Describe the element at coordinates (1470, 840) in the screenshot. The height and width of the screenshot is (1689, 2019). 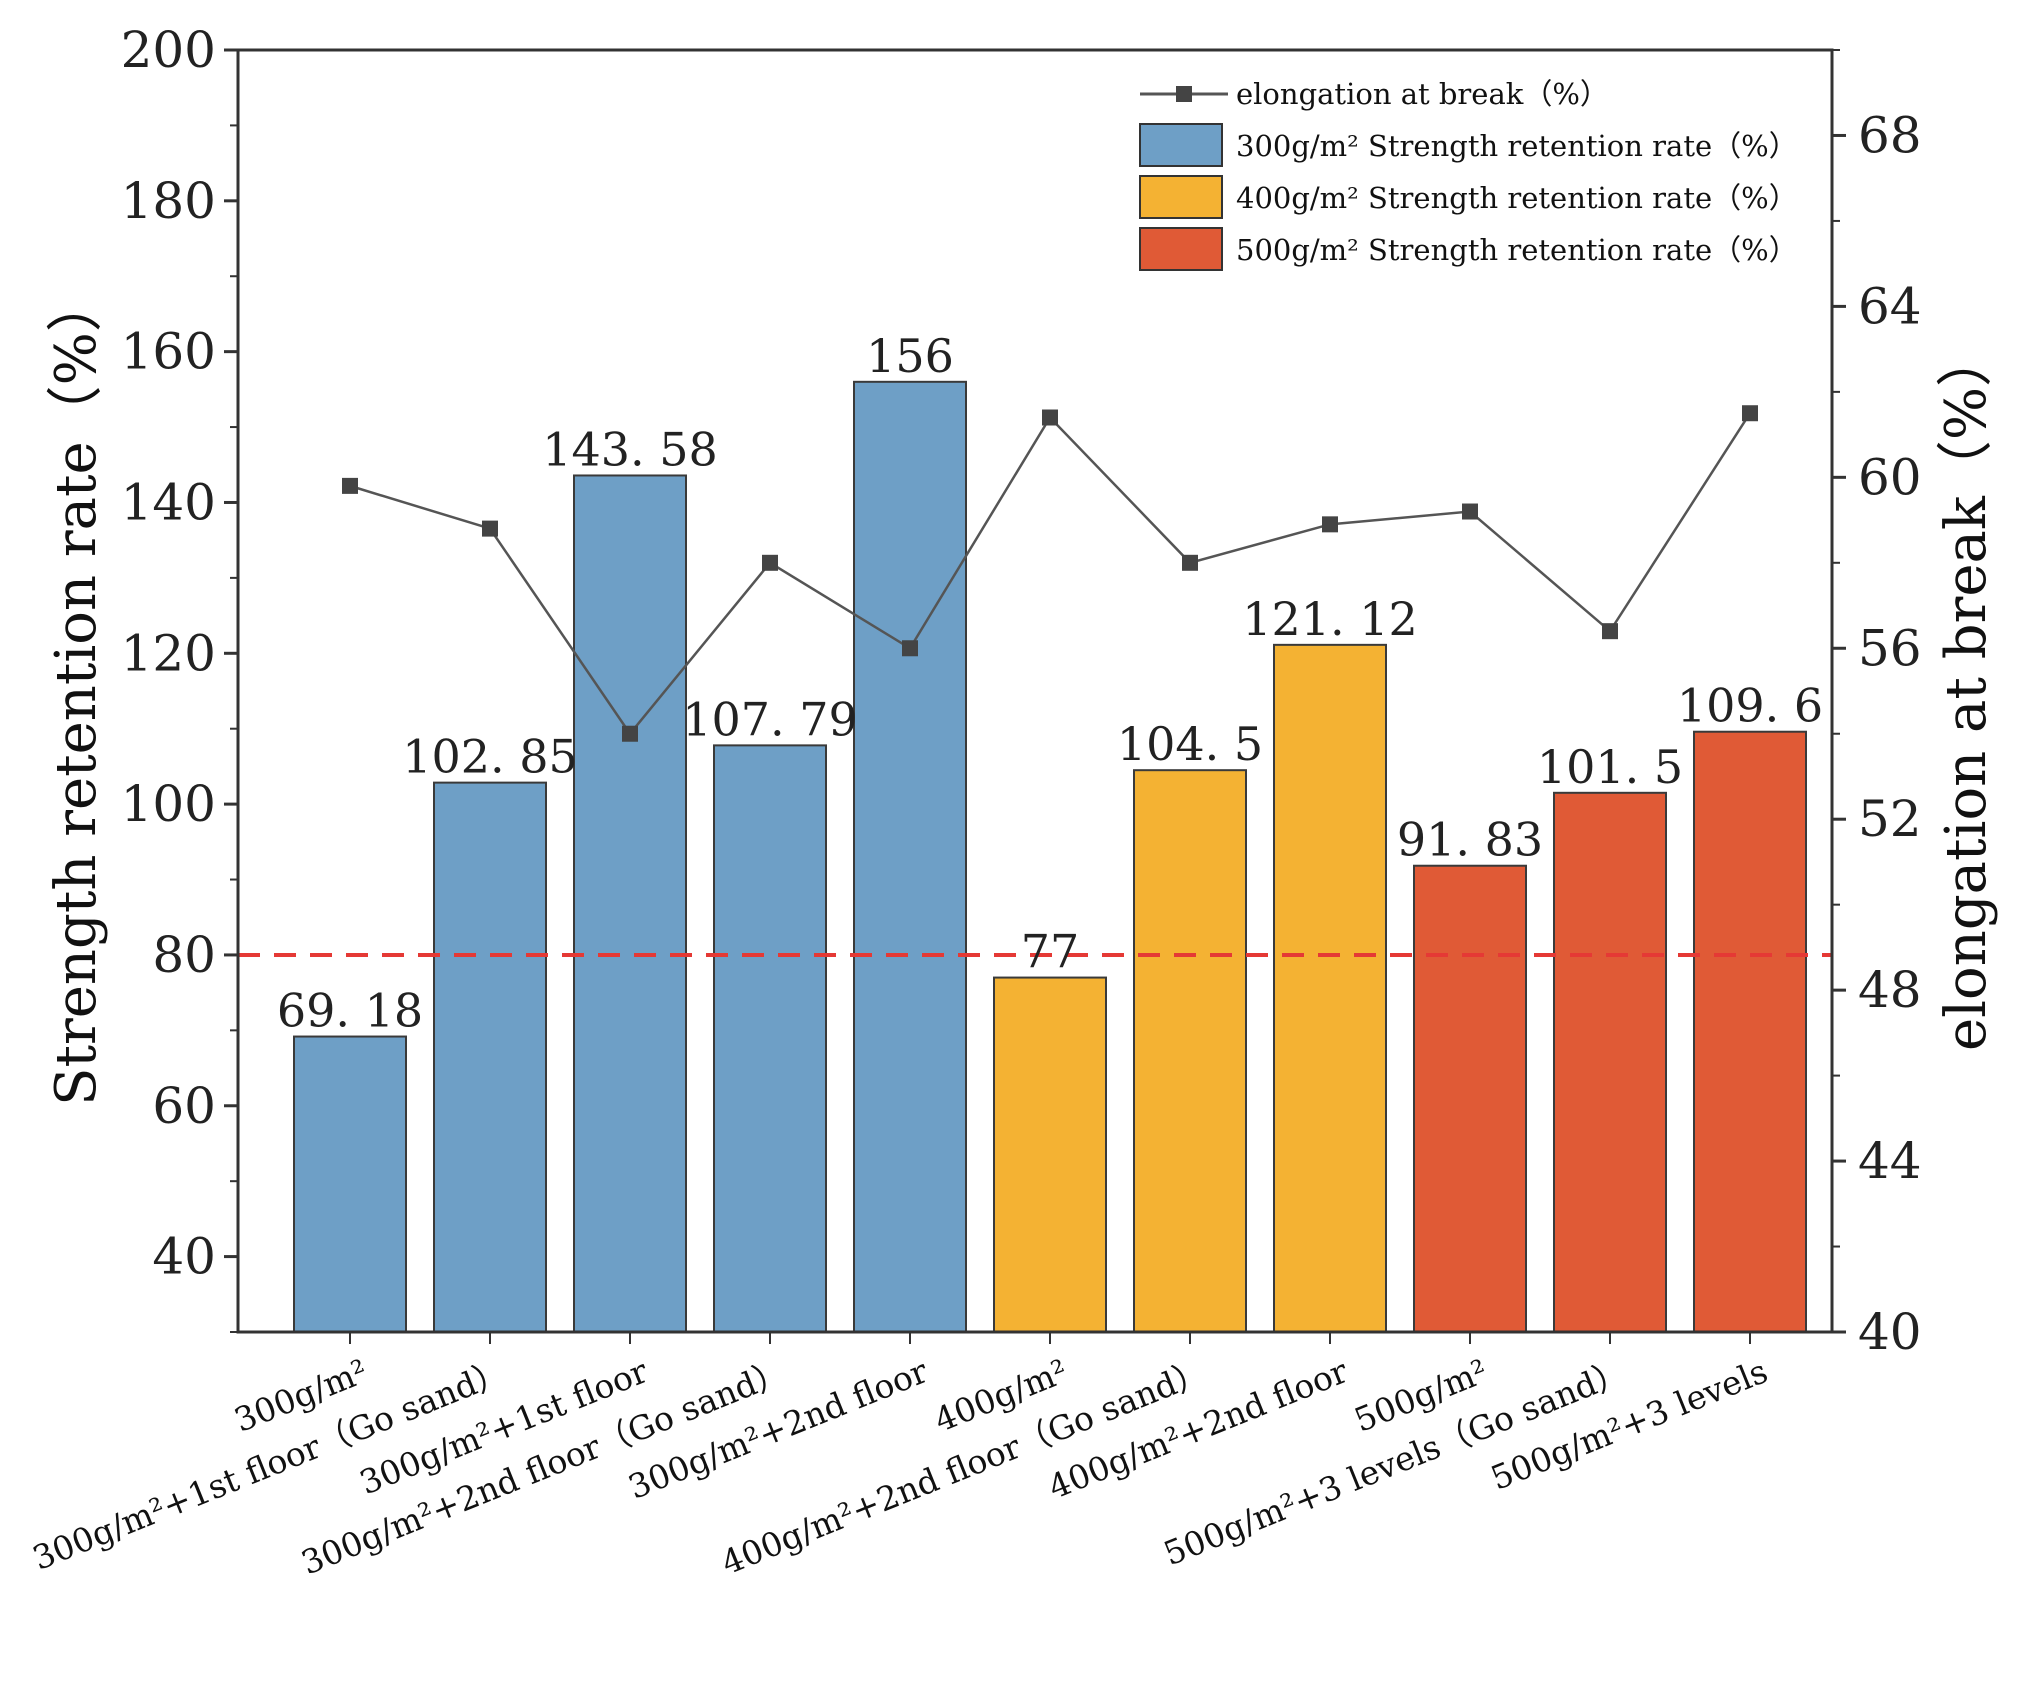
I see `data-label-9: 91. 83` at that location.